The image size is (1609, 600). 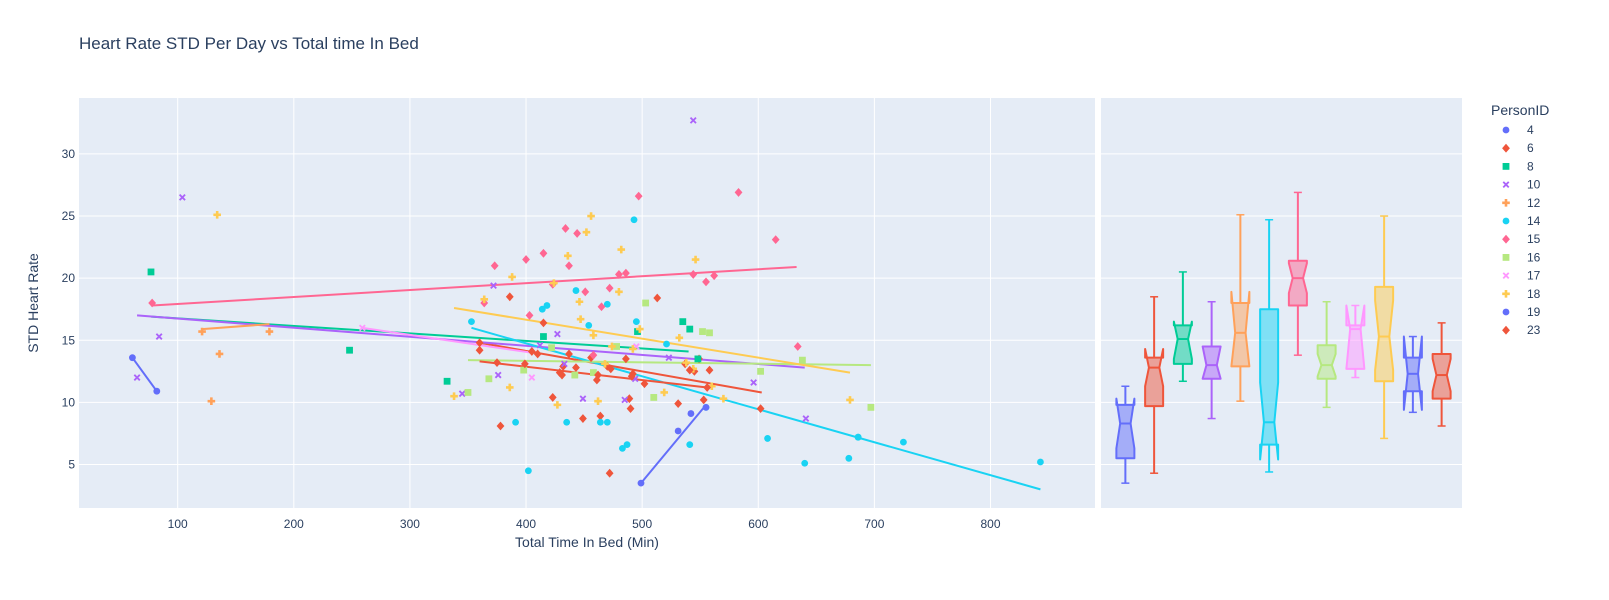 I want to click on y-tick-label: 20, so click(x=69, y=278).